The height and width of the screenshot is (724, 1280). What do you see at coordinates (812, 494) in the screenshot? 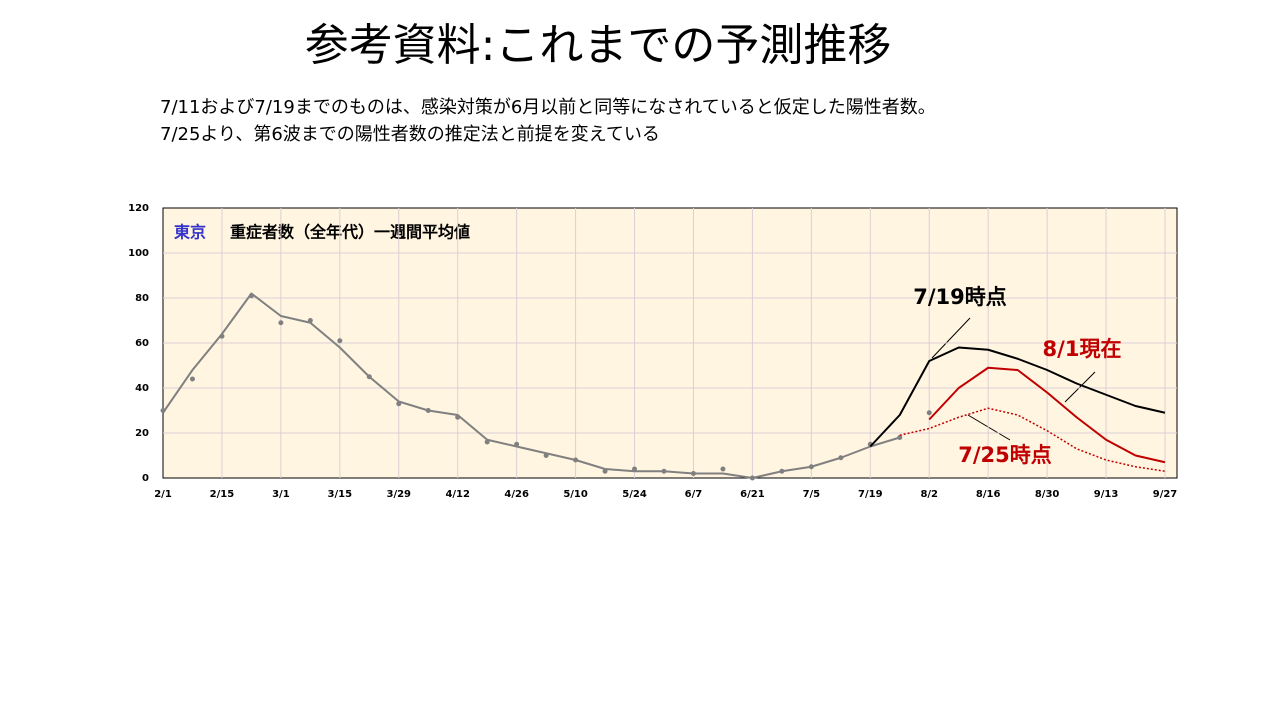
I see `x-tick-label: 7/5` at bounding box center [812, 494].